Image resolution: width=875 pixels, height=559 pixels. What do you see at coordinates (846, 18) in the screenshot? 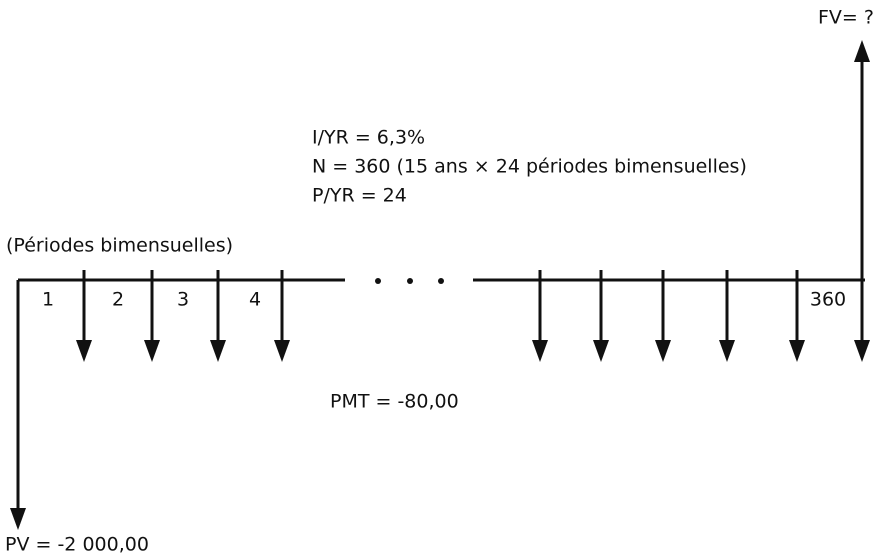
I see `fv-label: FV= ?` at bounding box center [846, 18].